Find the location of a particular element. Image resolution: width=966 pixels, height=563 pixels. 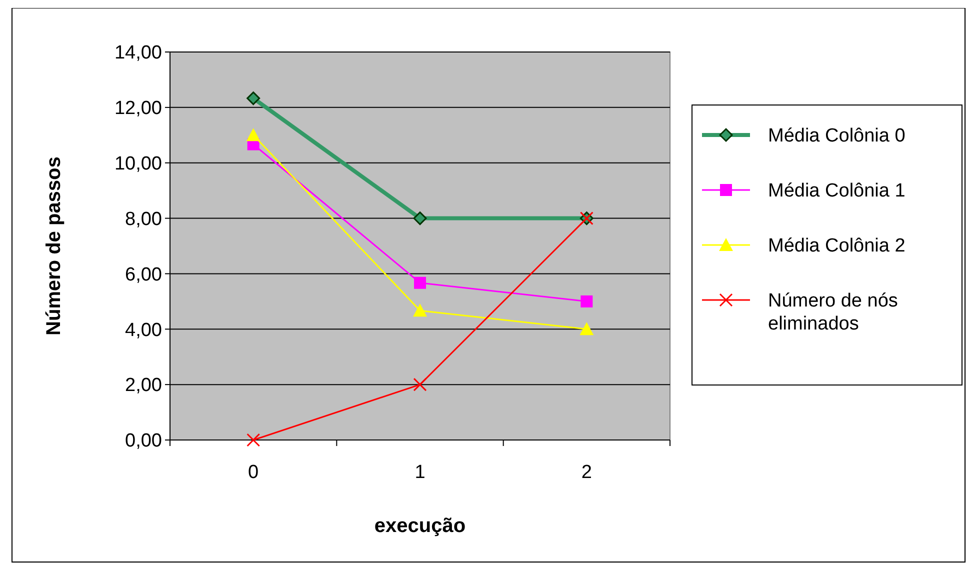

y-tick-label: 10,00 is located at coordinates (138, 164).